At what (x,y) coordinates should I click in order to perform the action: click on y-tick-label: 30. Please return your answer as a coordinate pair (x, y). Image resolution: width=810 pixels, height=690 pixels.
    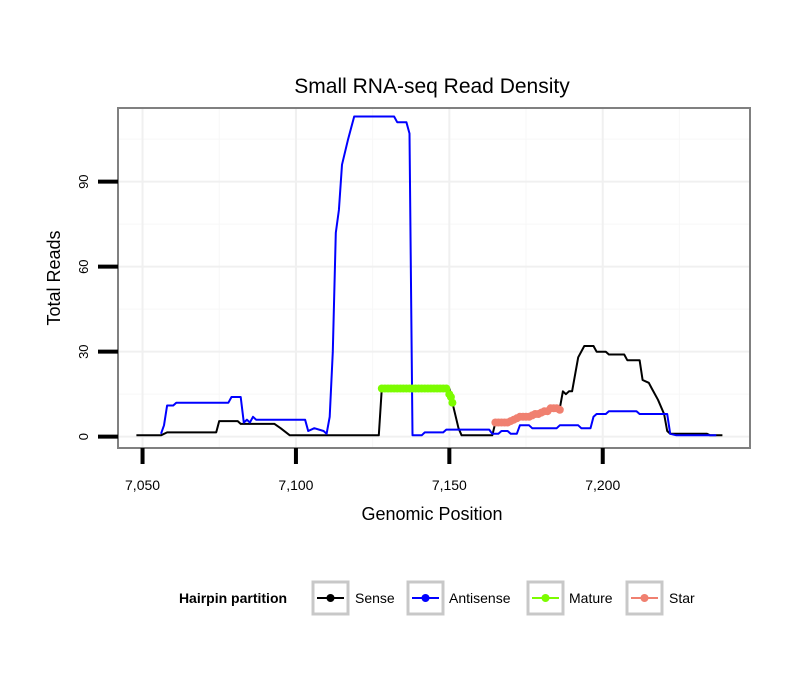
    Looking at the image, I should click on (83, 351).